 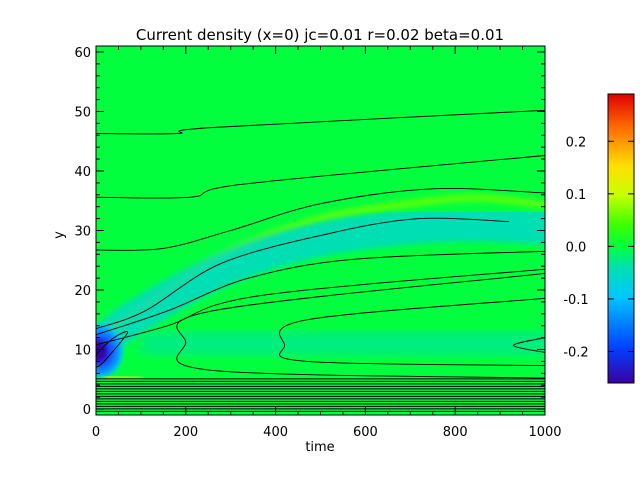 What do you see at coordinates (82, 53) in the screenshot?
I see `y-tick-label-6: 60` at bounding box center [82, 53].